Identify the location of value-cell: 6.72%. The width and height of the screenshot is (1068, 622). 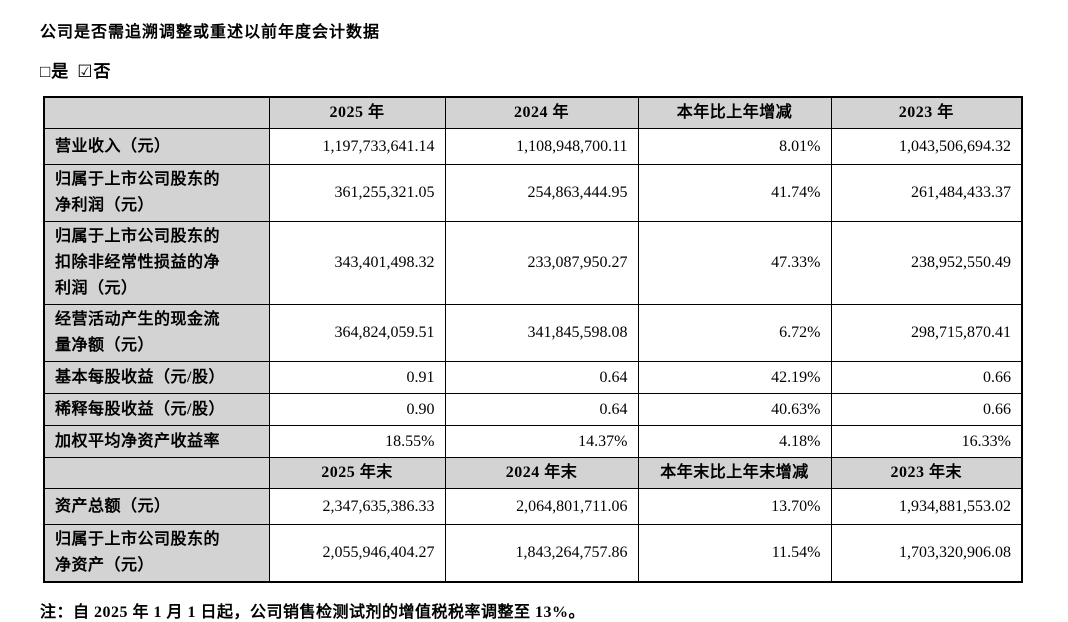
(734, 333).